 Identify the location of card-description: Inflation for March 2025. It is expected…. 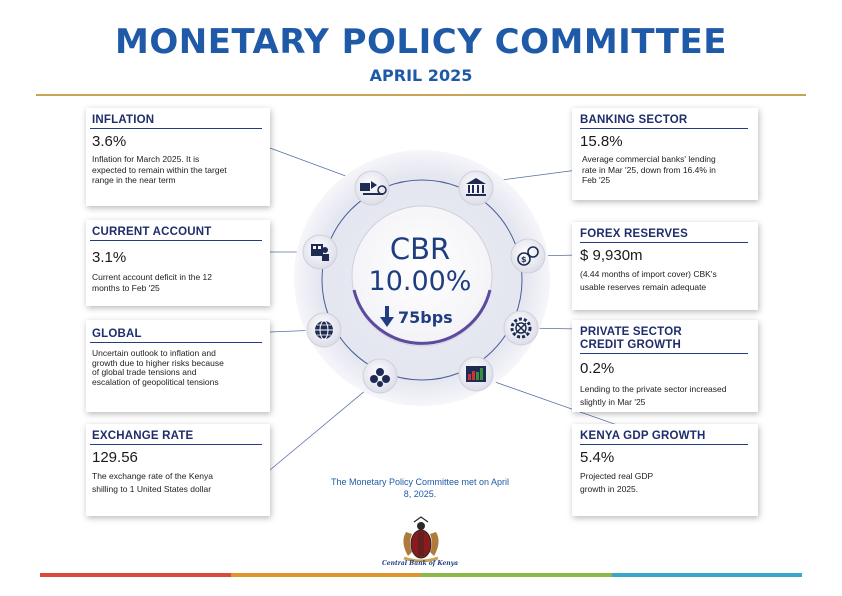
(159, 169).